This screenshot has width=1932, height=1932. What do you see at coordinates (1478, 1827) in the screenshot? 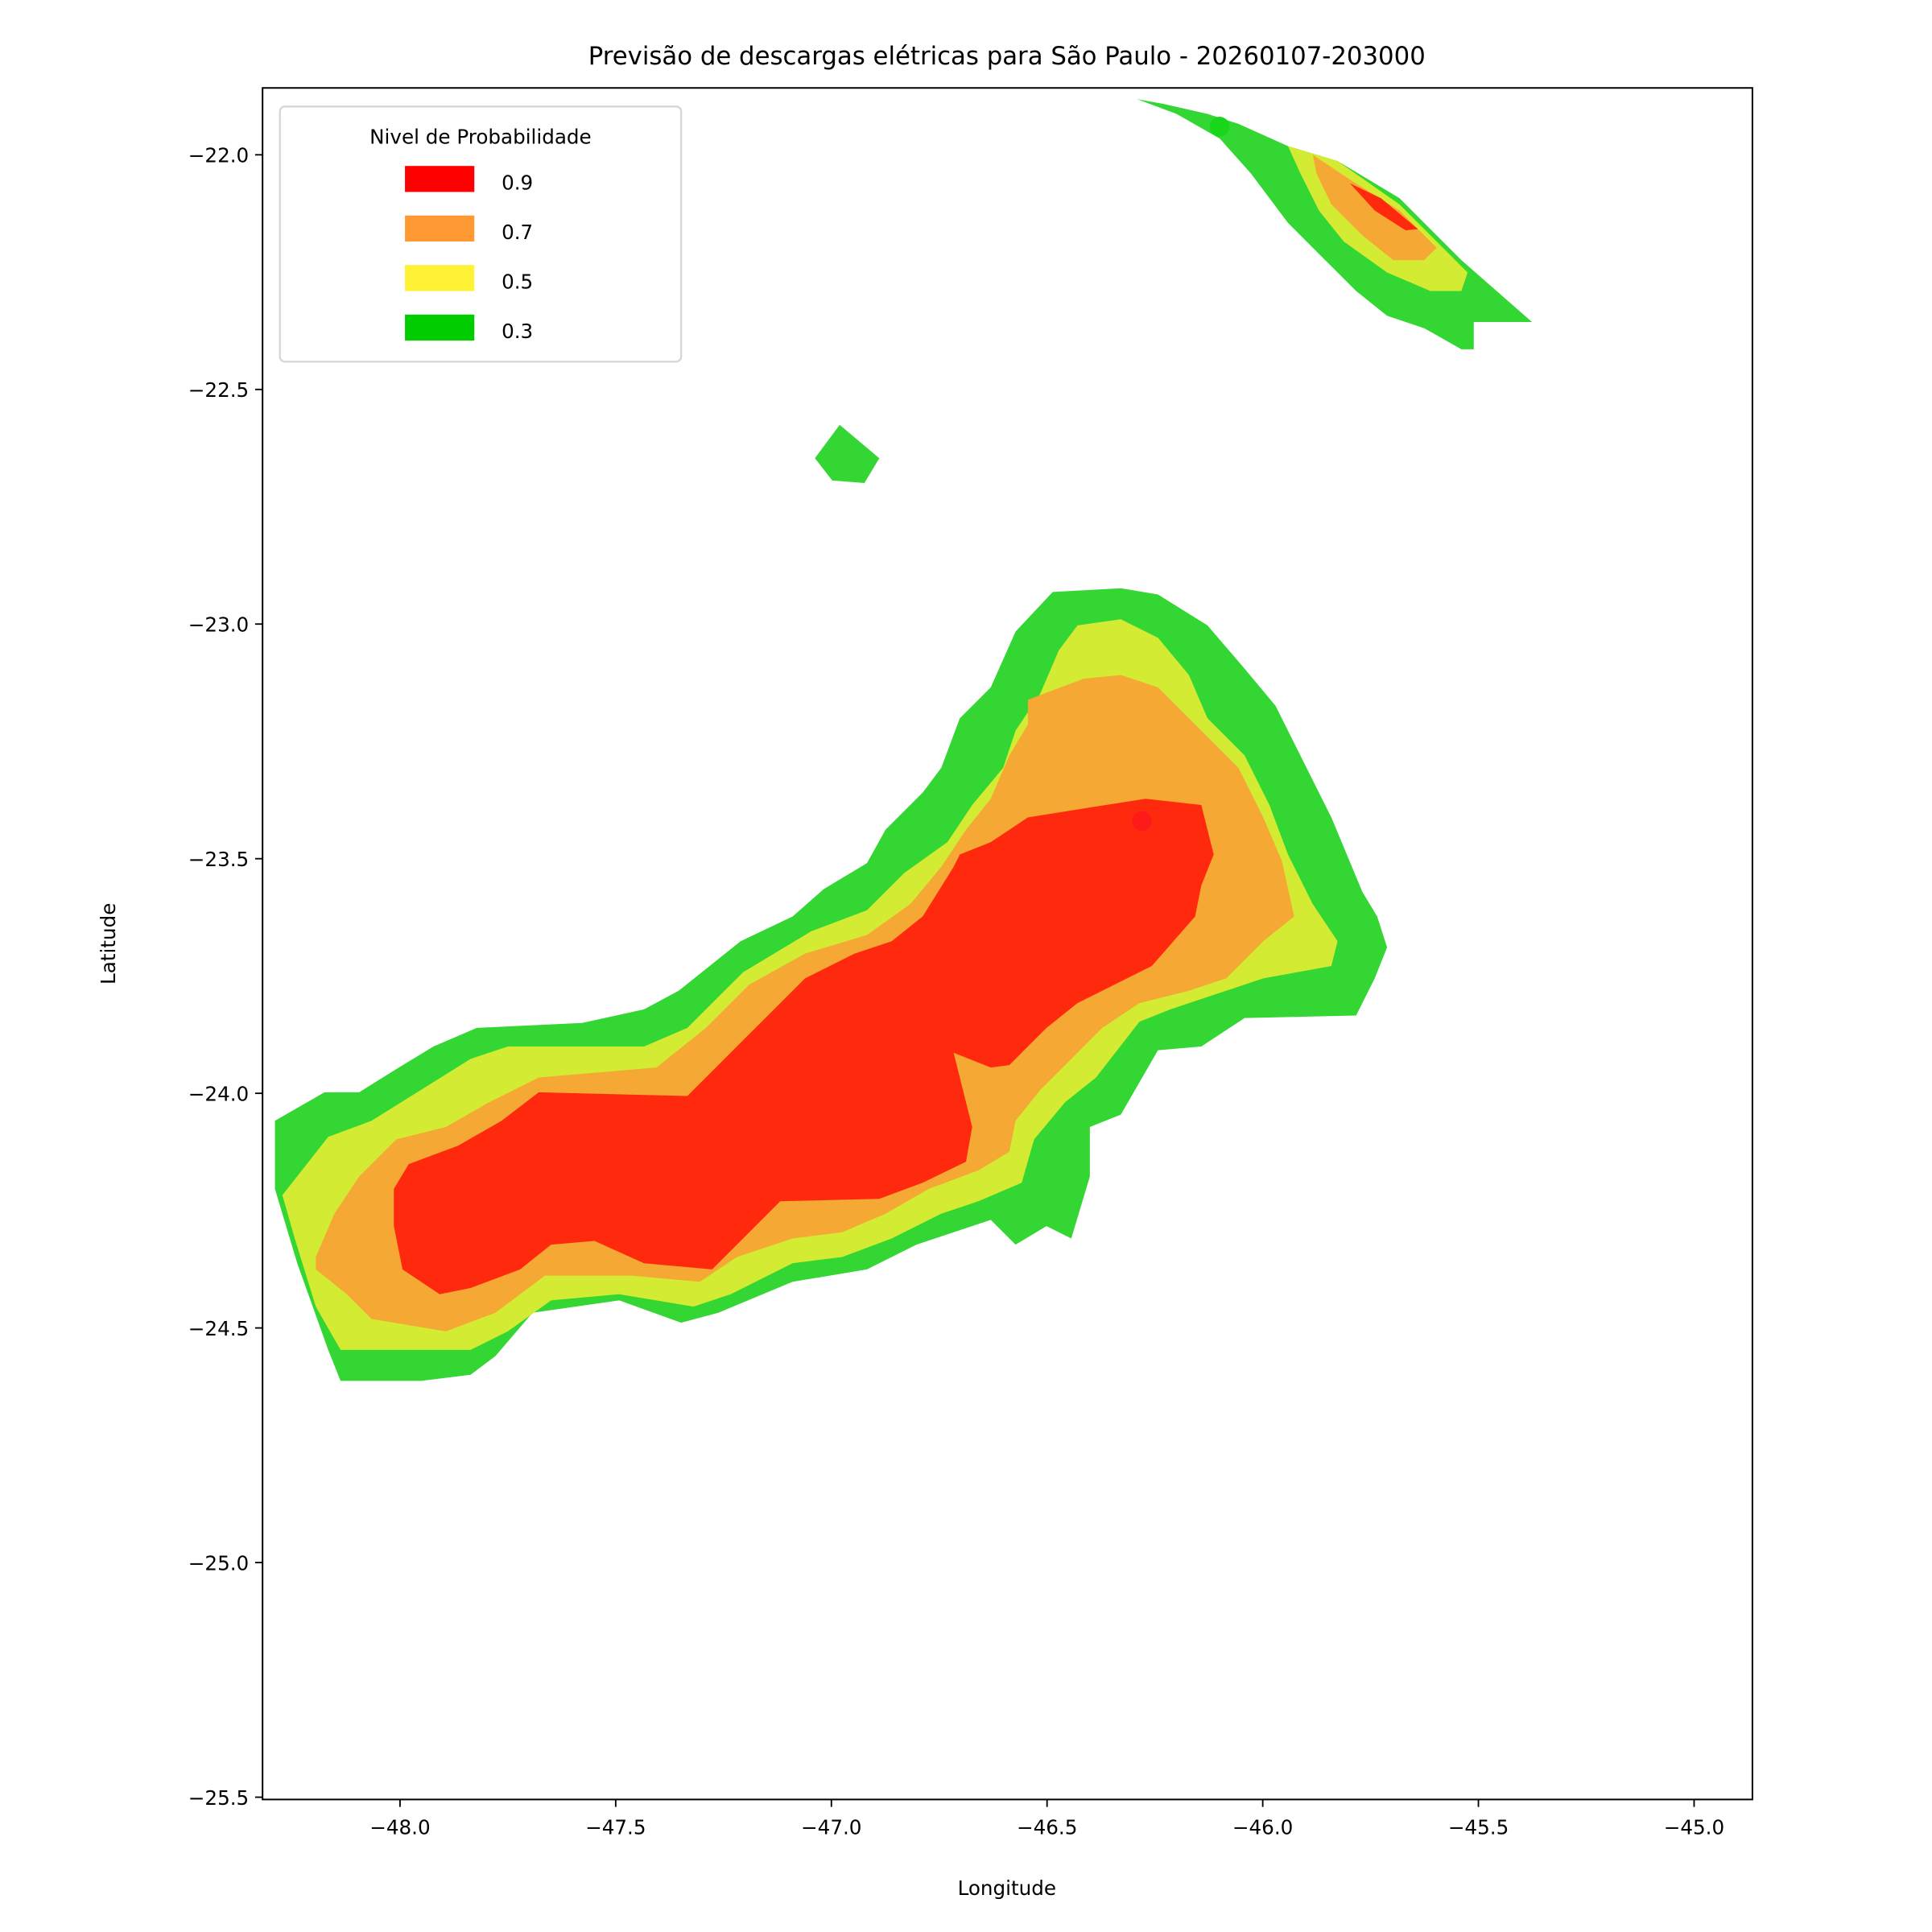
I see `x-tick-label: −45.5` at bounding box center [1478, 1827].